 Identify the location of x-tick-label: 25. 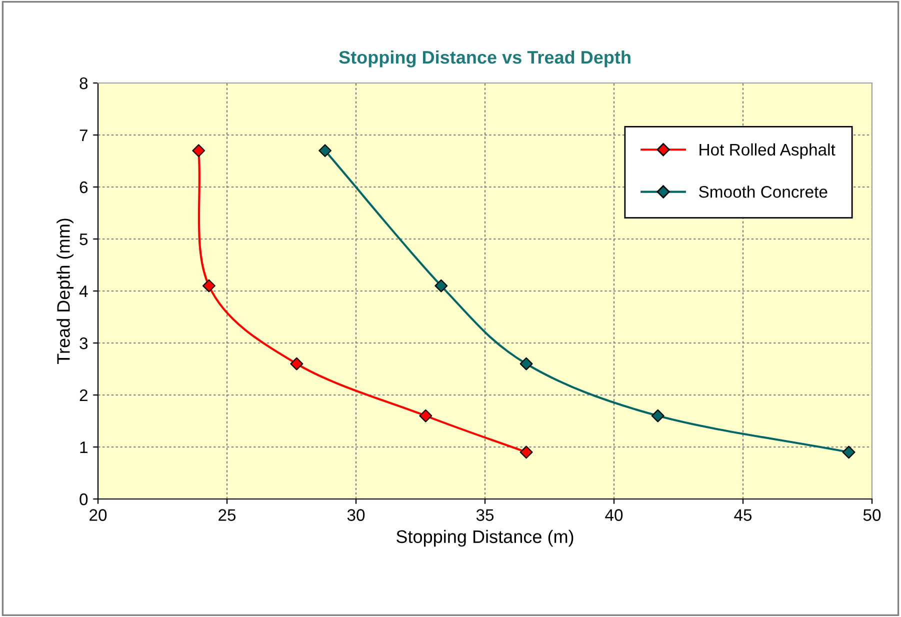
(227, 515).